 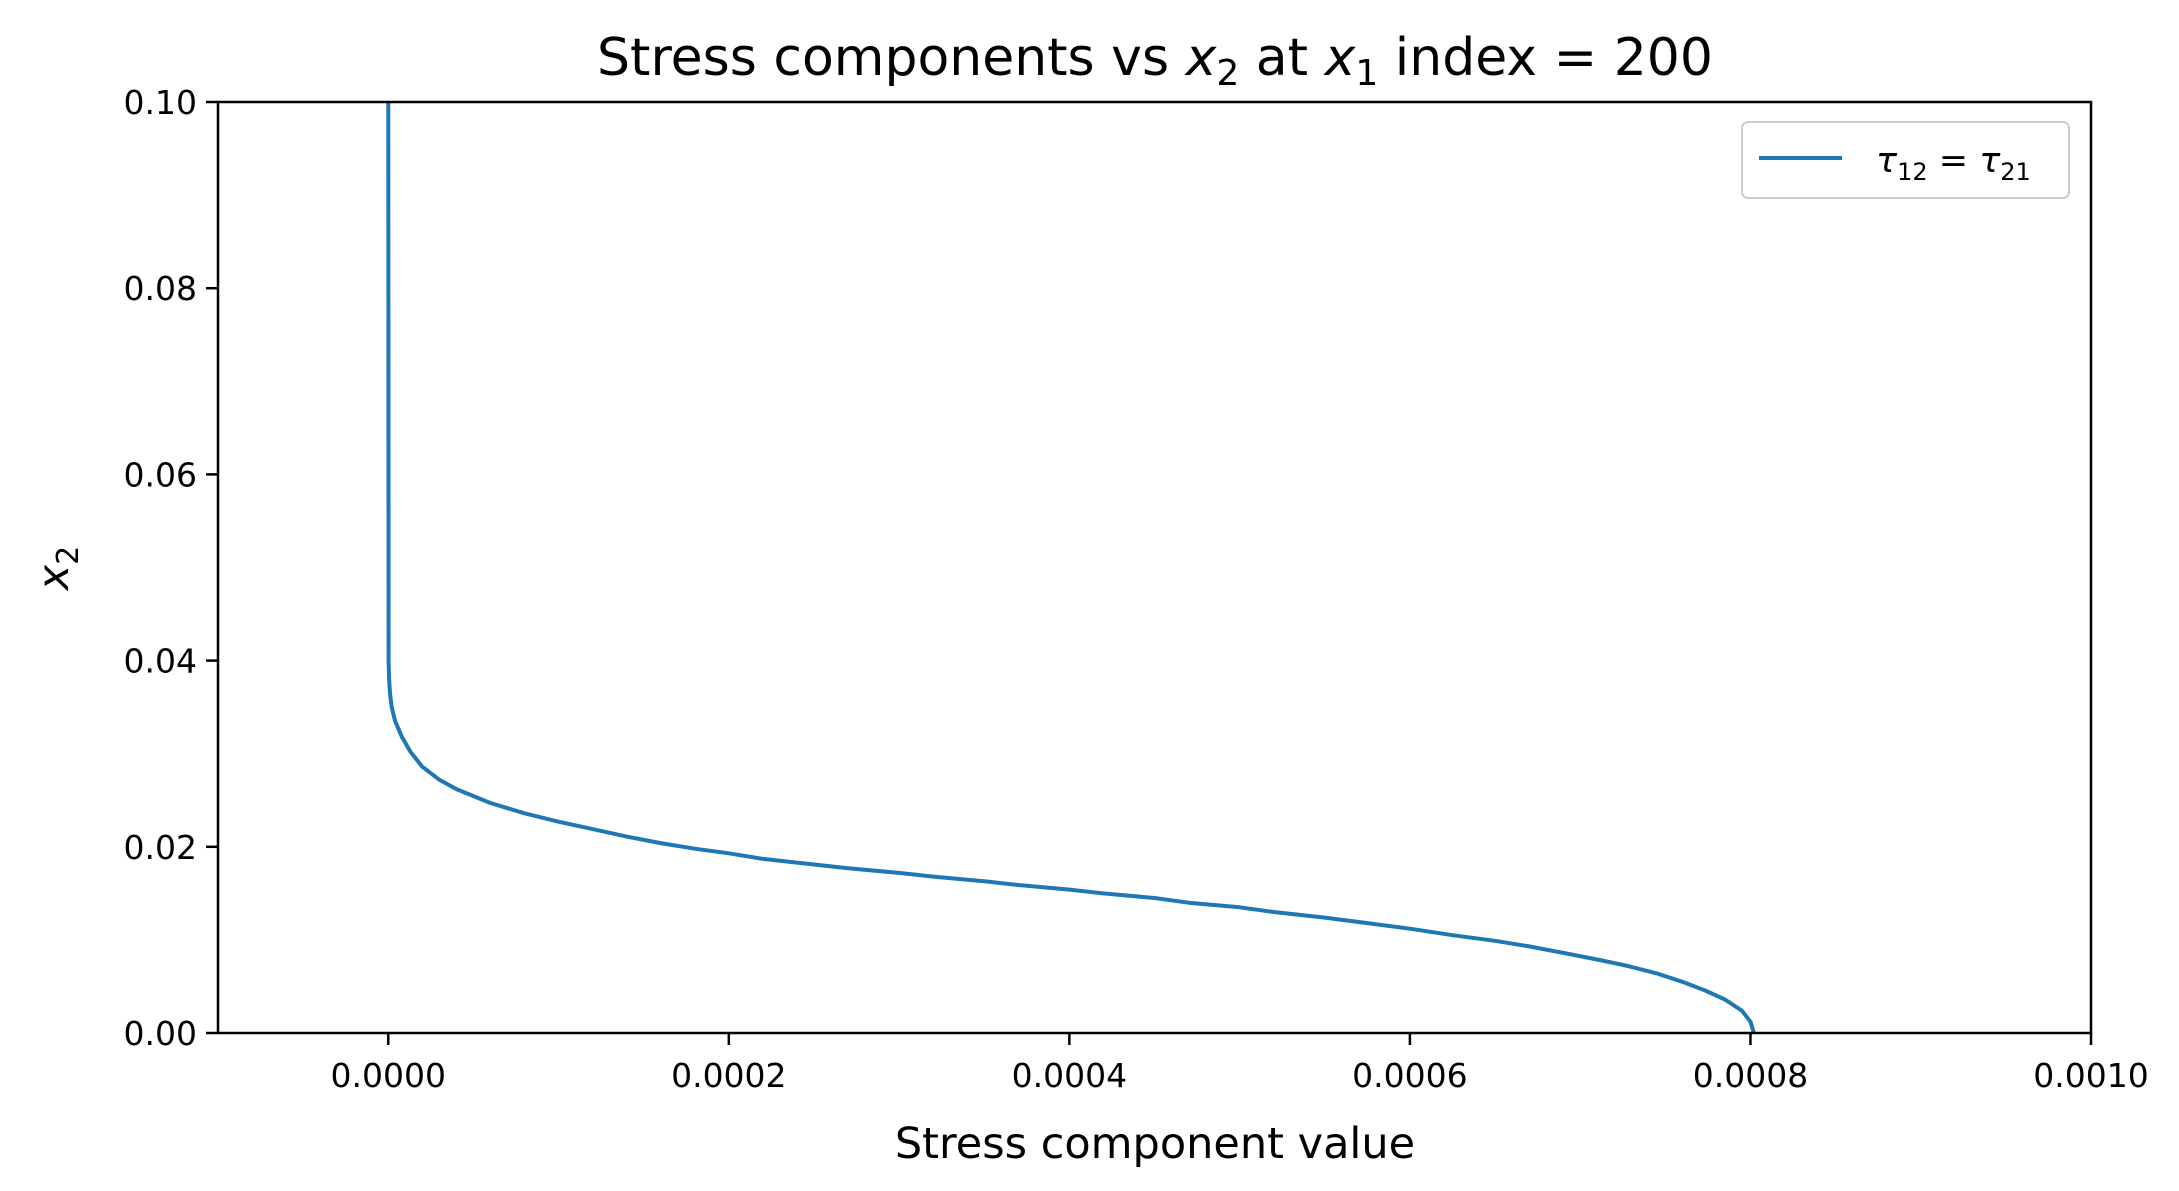 I want to click on legend-frame, so click(x=1905, y=160).